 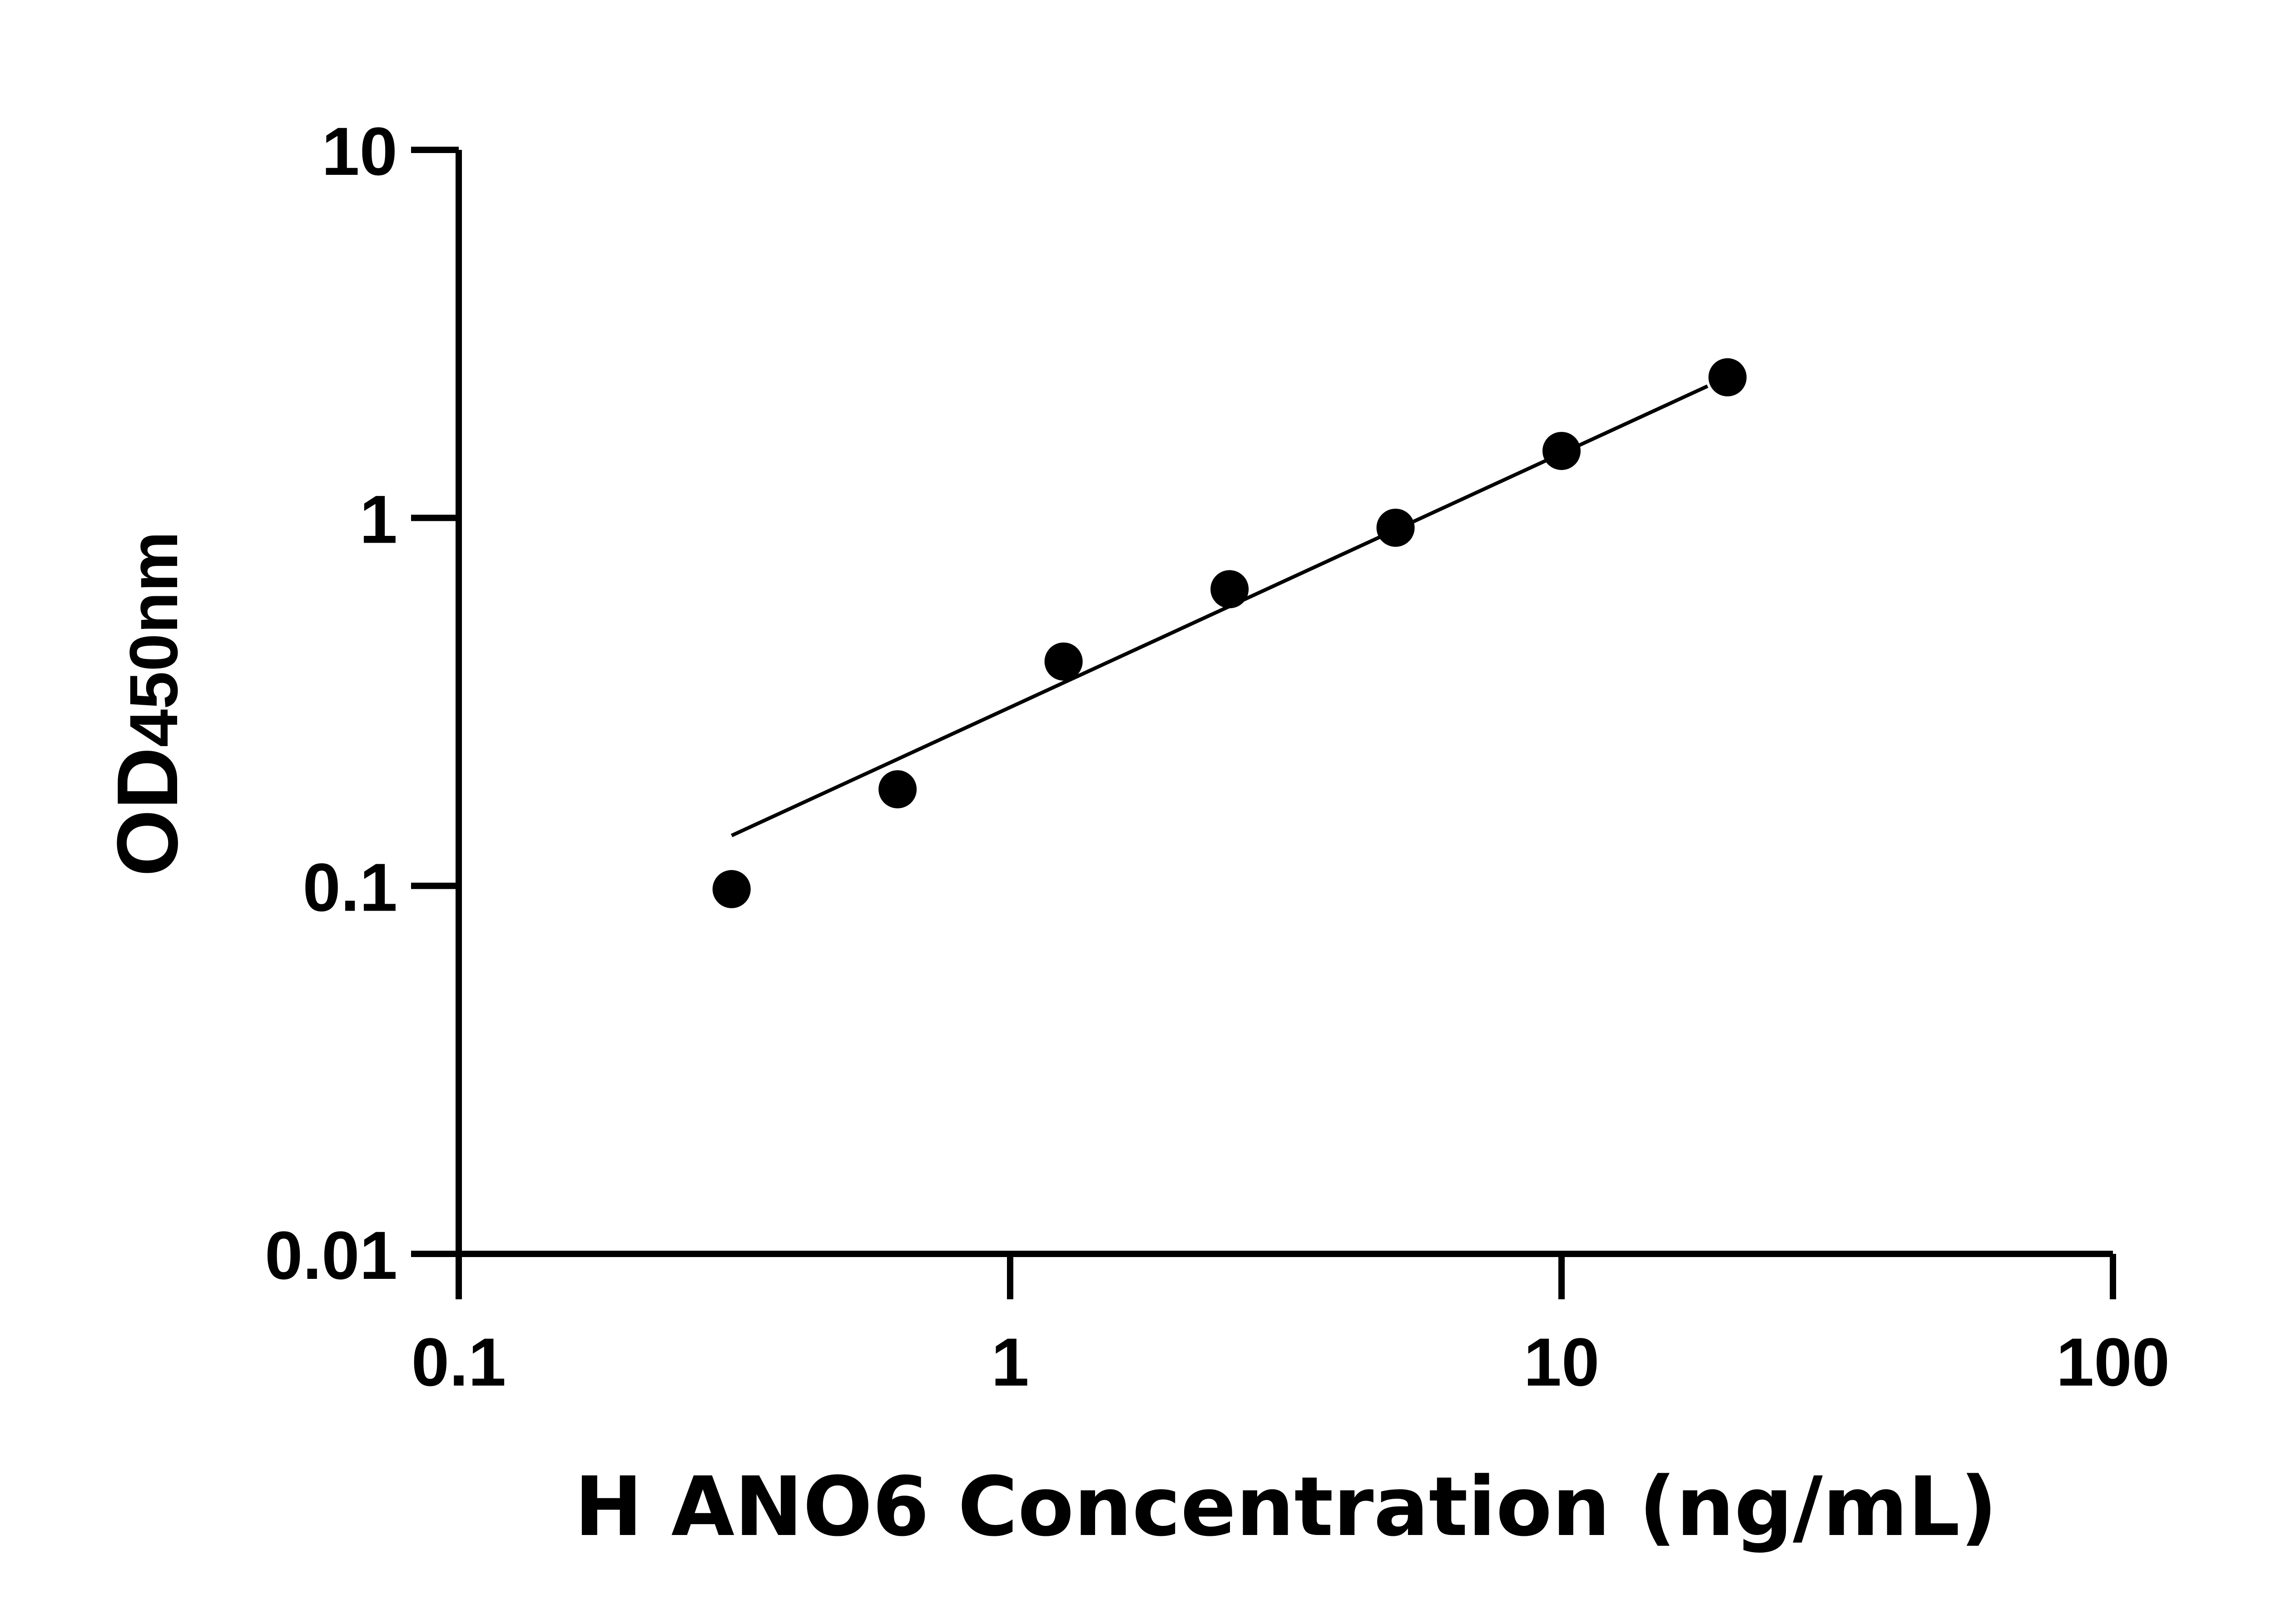 I want to click on x-tick-label: 1, so click(x=1010, y=1362).